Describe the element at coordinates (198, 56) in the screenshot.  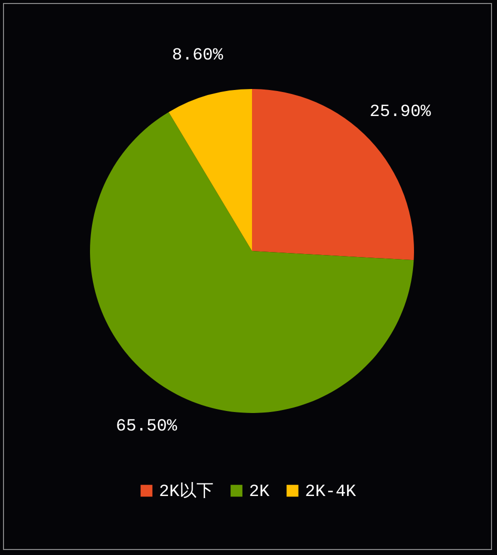
I see `data-label: 8.60%` at that location.